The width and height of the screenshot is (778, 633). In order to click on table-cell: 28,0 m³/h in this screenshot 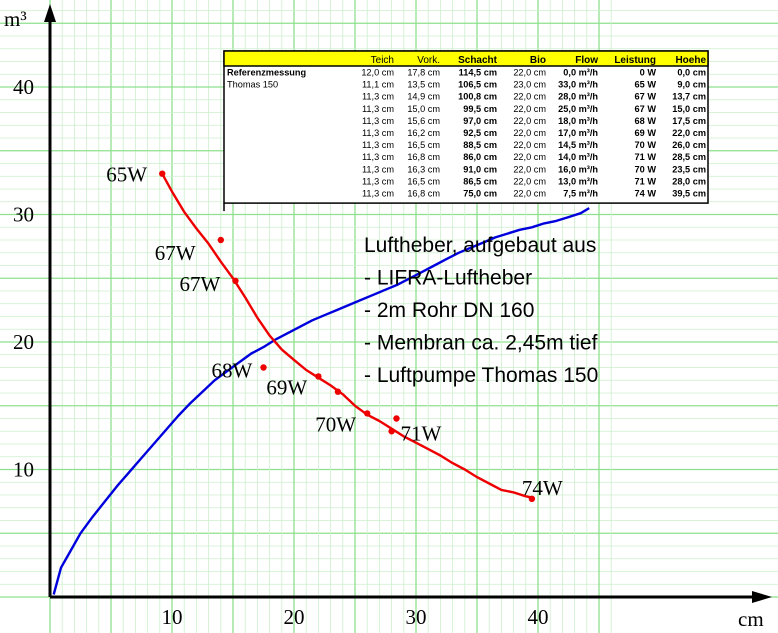, I will do `click(578, 97)`.